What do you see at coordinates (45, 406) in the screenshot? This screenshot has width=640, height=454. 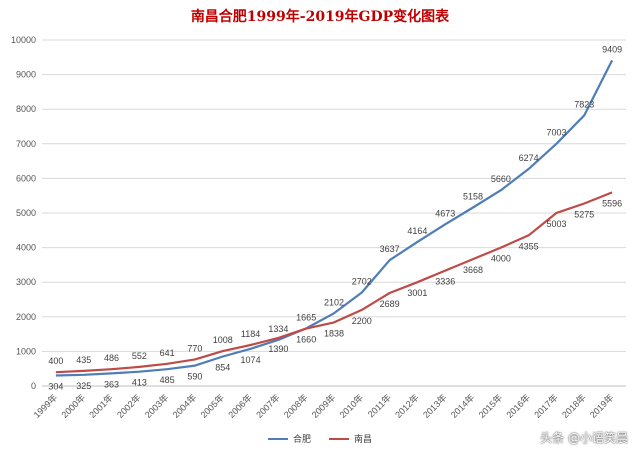 I see `x-tick-label: 1999年` at bounding box center [45, 406].